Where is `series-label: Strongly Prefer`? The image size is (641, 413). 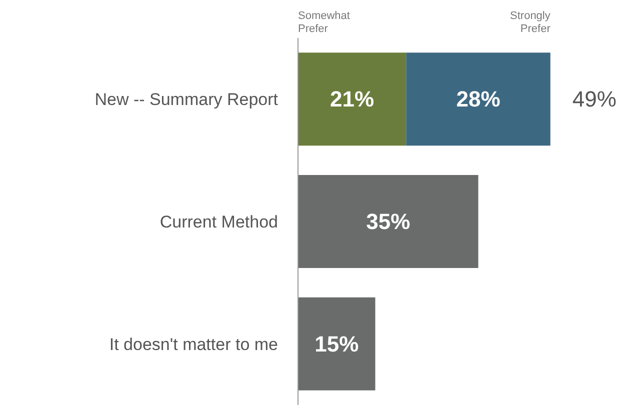
series-label: Strongly Prefer is located at coordinates (529, 23).